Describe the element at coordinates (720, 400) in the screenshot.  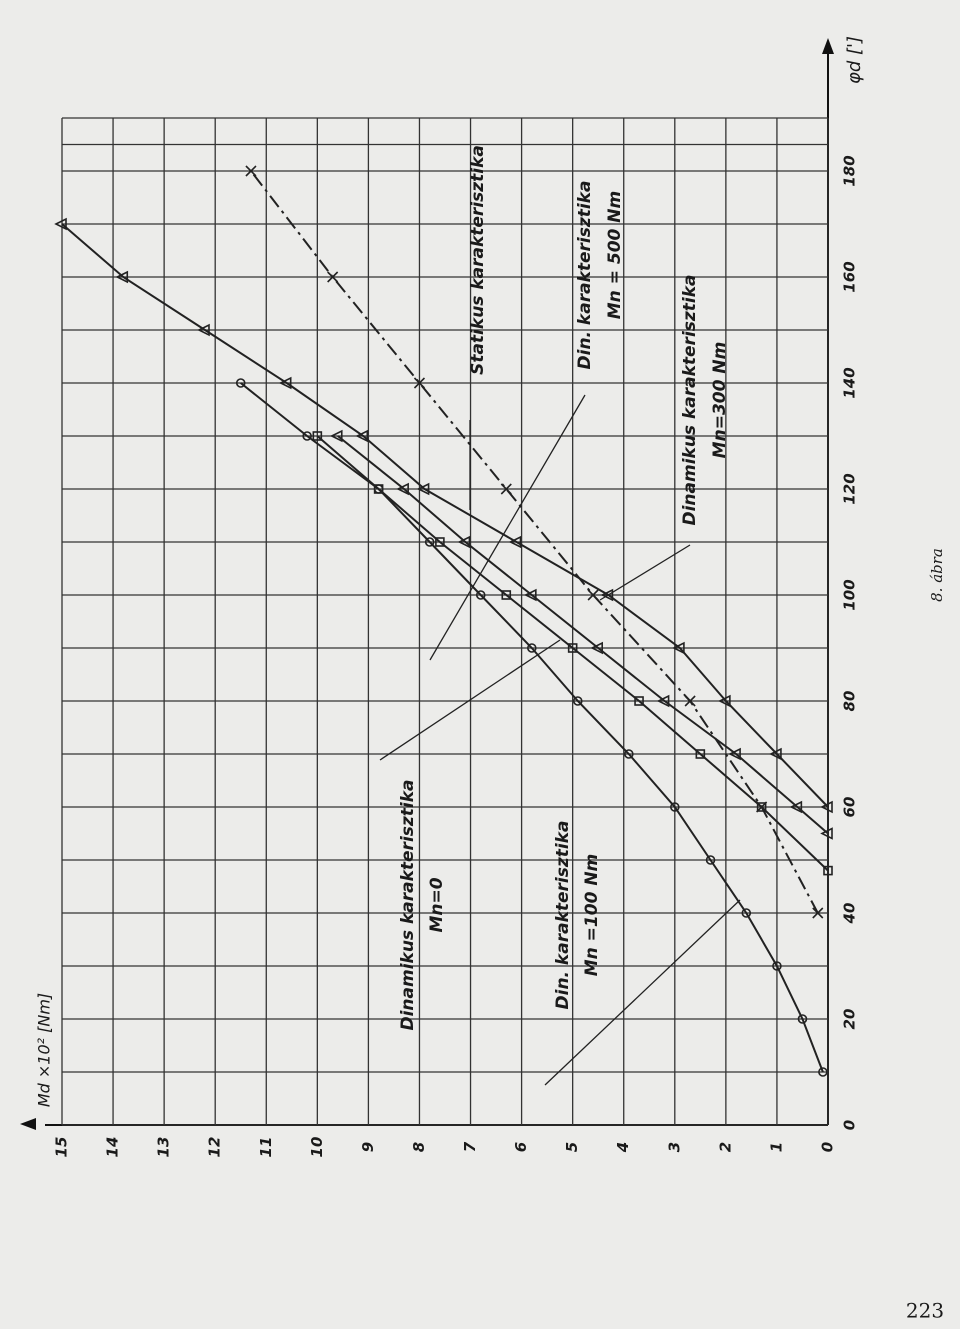
I see `annotation: Mn=300 Nm` at that location.